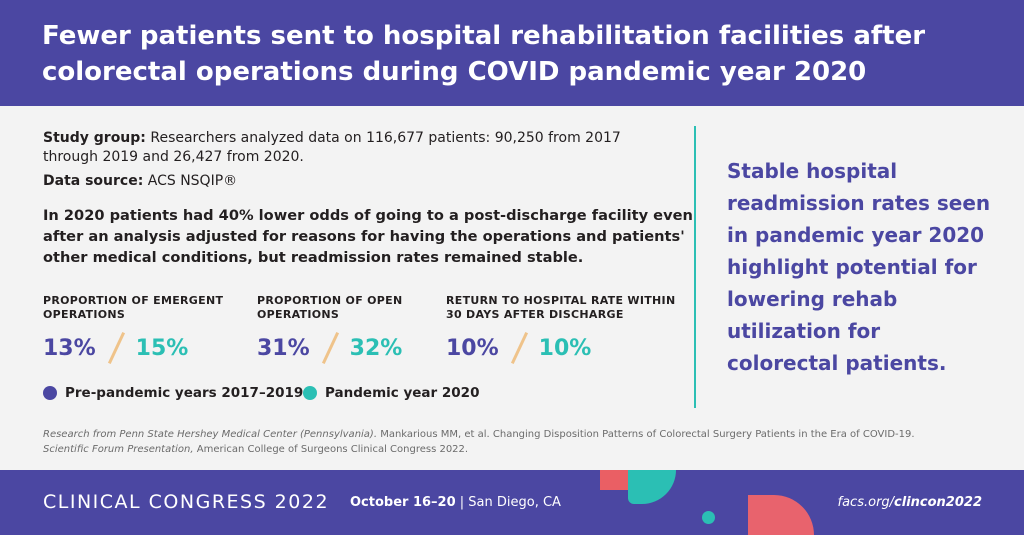 Image resolution: width=1024 pixels, height=535 pixels. Describe the element at coordinates (344, 327) in the screenshot. I see `stat-open-operations: Proportion of open operations 31% 32%` at that location.